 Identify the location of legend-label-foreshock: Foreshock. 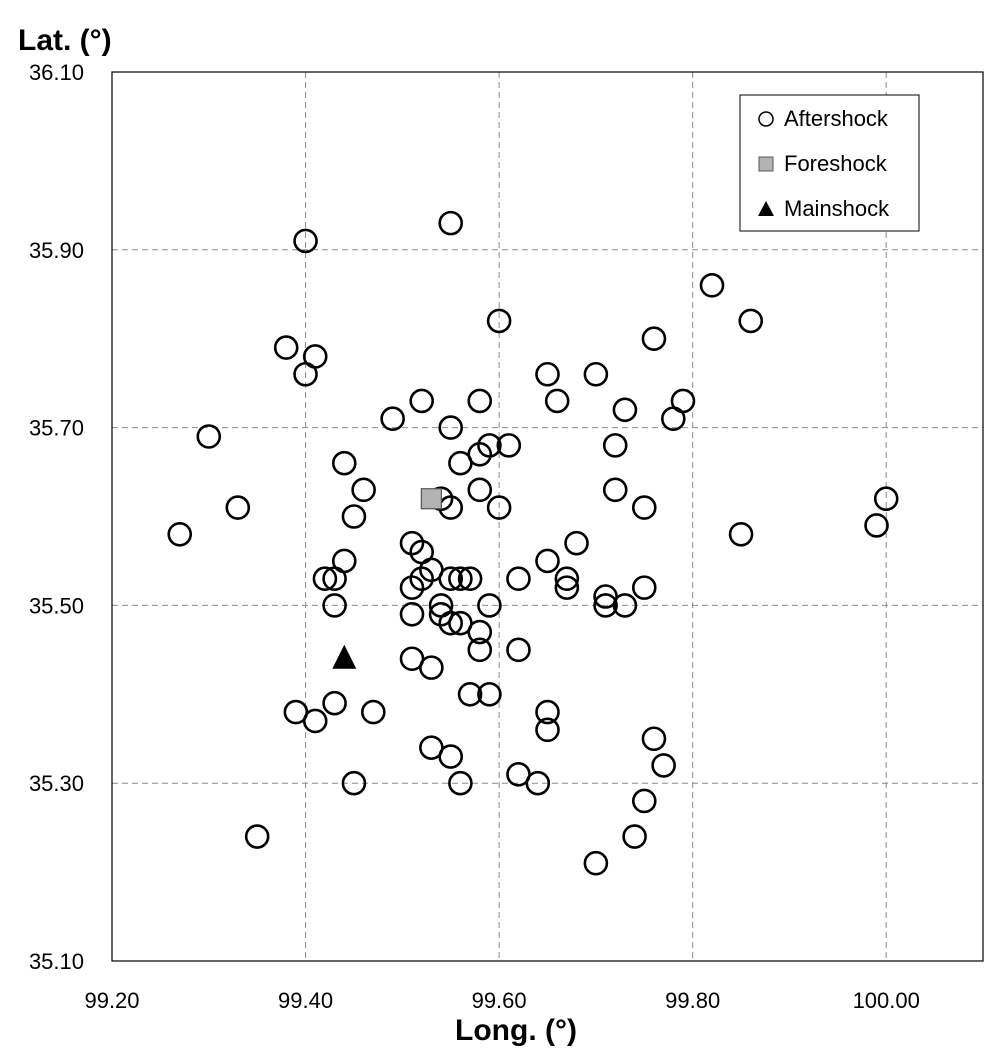
(836, 163).